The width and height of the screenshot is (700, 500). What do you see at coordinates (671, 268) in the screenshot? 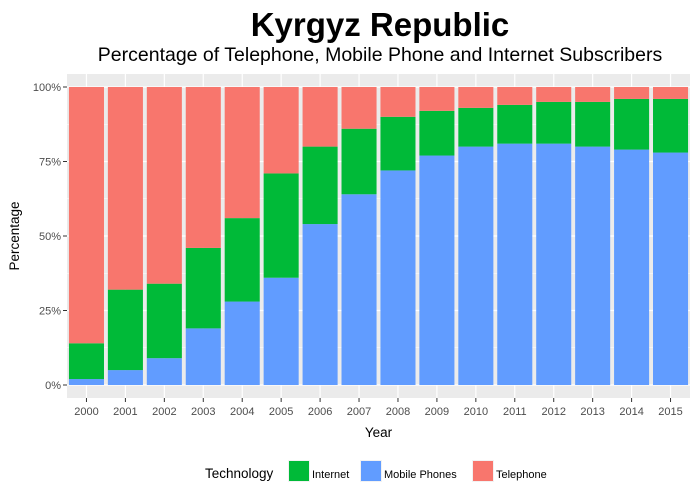
I see `bar-mobile-phones-2015` at bounding box center [671, 268].